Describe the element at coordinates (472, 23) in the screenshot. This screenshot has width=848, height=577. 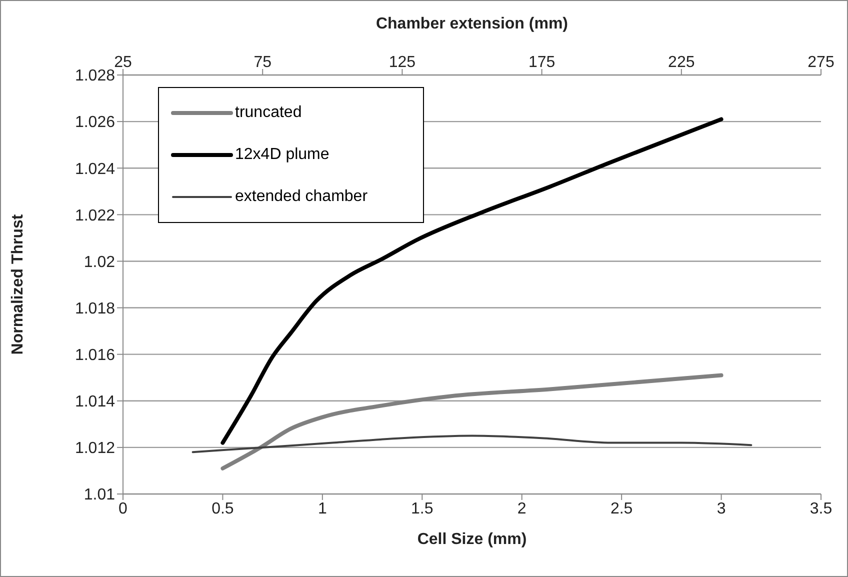
I see `x2-axis-title: Chamber extension (mm)` at that location.